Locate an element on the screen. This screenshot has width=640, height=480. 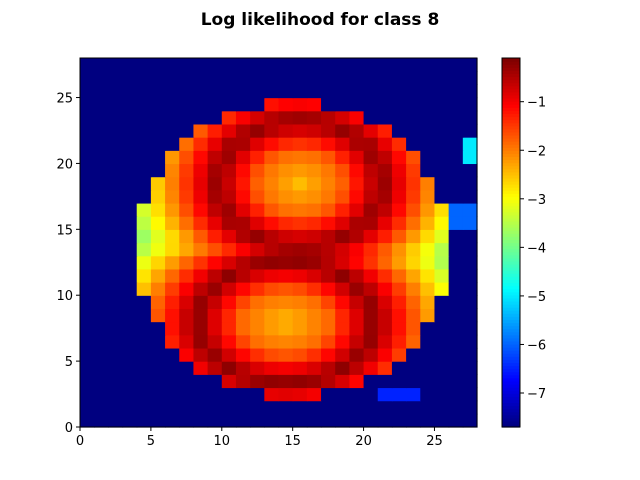
colorbar-tick-label: −4 is located at coordinates (536, 248).